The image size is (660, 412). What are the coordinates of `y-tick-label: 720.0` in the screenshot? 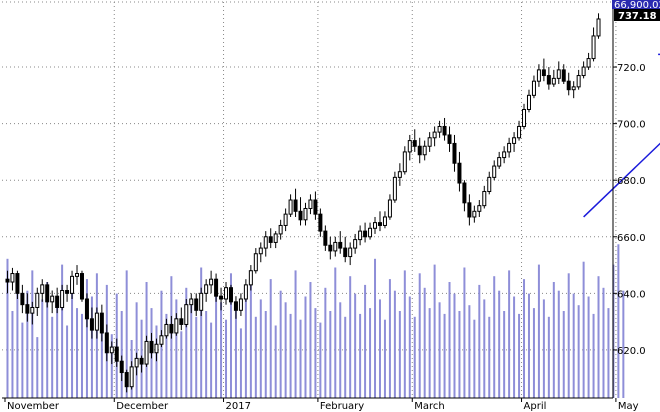 It's located at (631, 68).